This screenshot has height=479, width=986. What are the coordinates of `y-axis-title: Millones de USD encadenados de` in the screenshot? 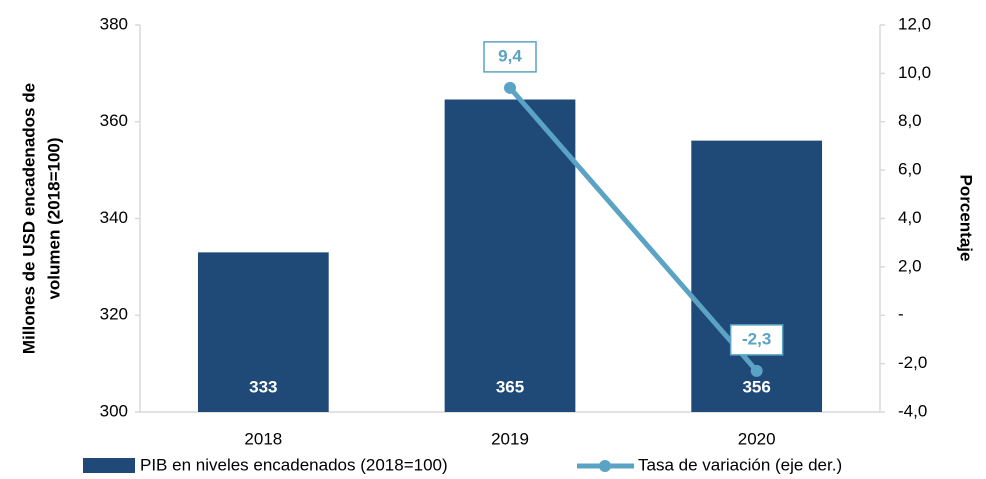 It's located at (28, 218).